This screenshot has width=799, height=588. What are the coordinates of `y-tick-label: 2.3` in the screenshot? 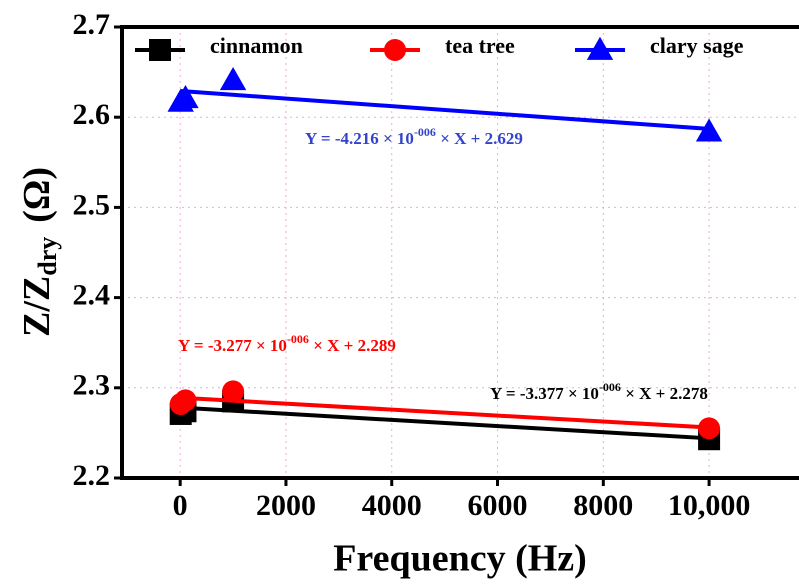 It's located at (92, 385).